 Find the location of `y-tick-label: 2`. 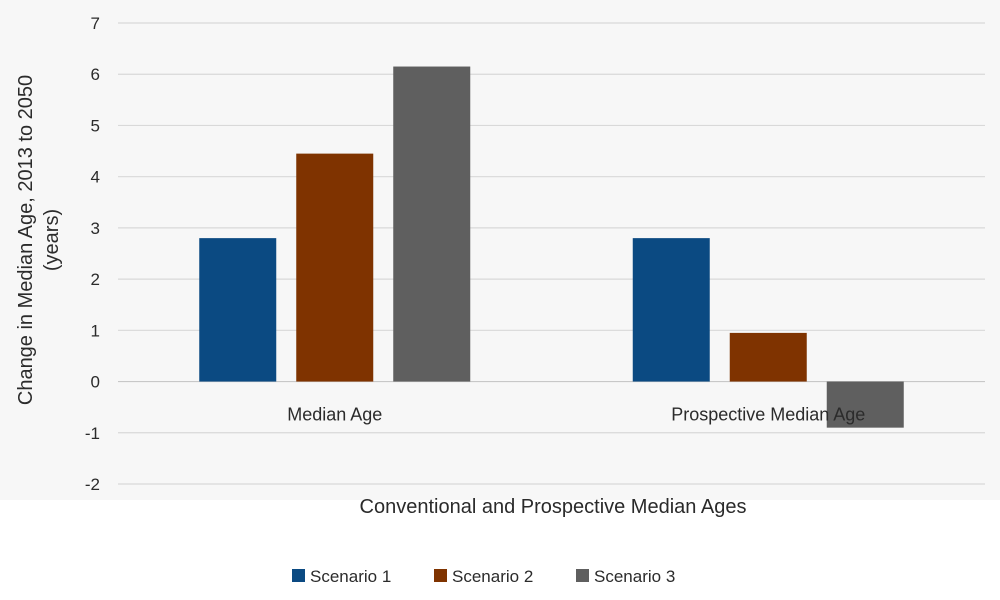

y-tick-label: 2 is located at coordinates (95, 279).